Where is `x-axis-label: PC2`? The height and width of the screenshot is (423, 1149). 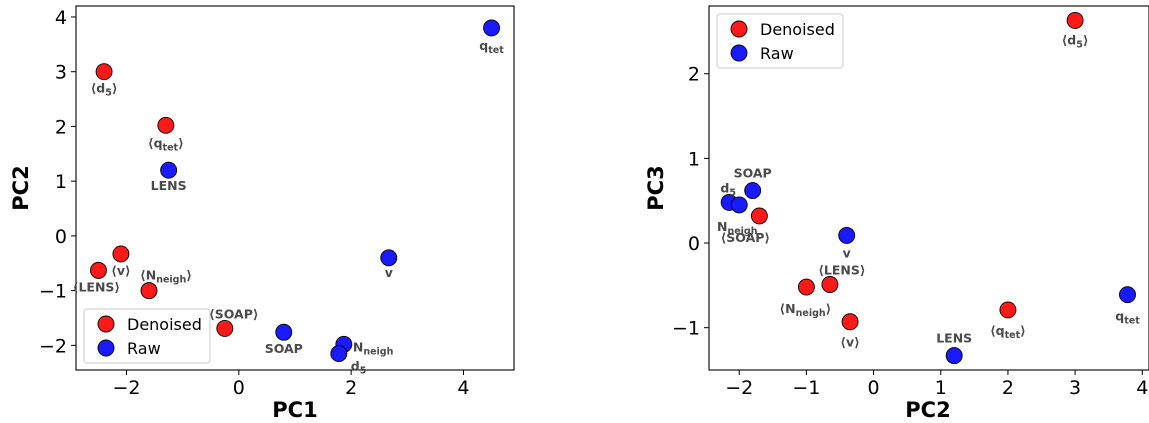 x-axis-label: PC2 is located at coordinates (927, 410).